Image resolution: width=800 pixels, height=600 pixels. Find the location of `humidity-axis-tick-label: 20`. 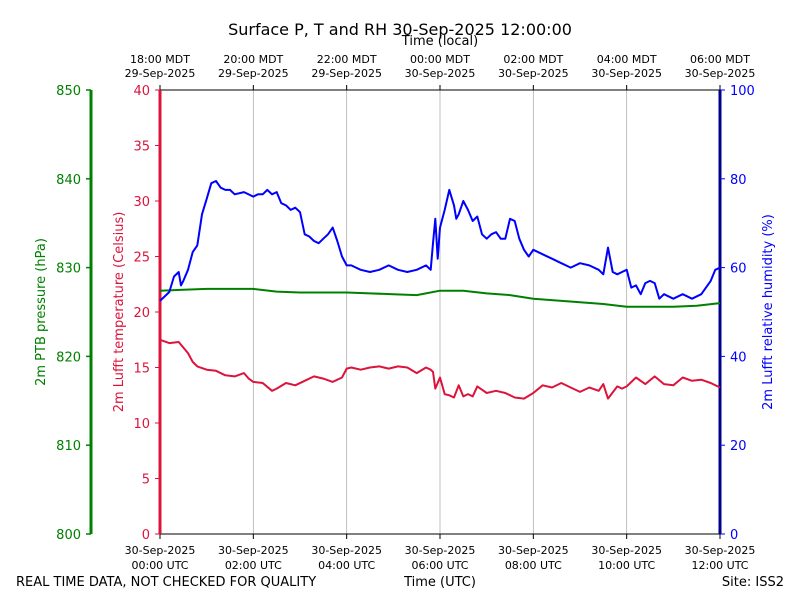

humidity-axis-tick-label: 20 is located at coordinates (738, 446).